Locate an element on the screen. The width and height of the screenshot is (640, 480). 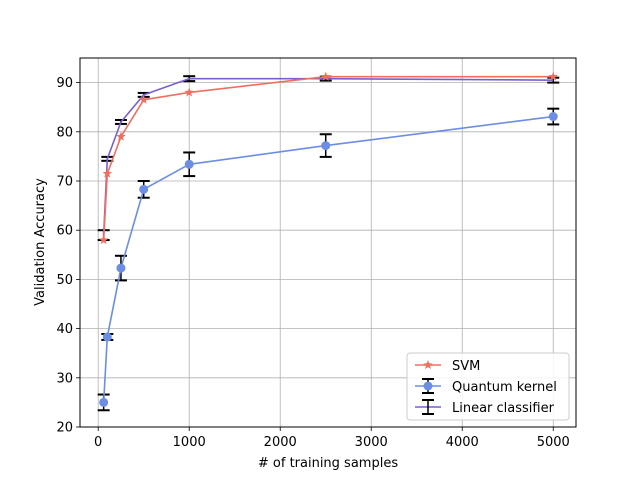
legend-label: SVM is located at coordinates (466, 366).